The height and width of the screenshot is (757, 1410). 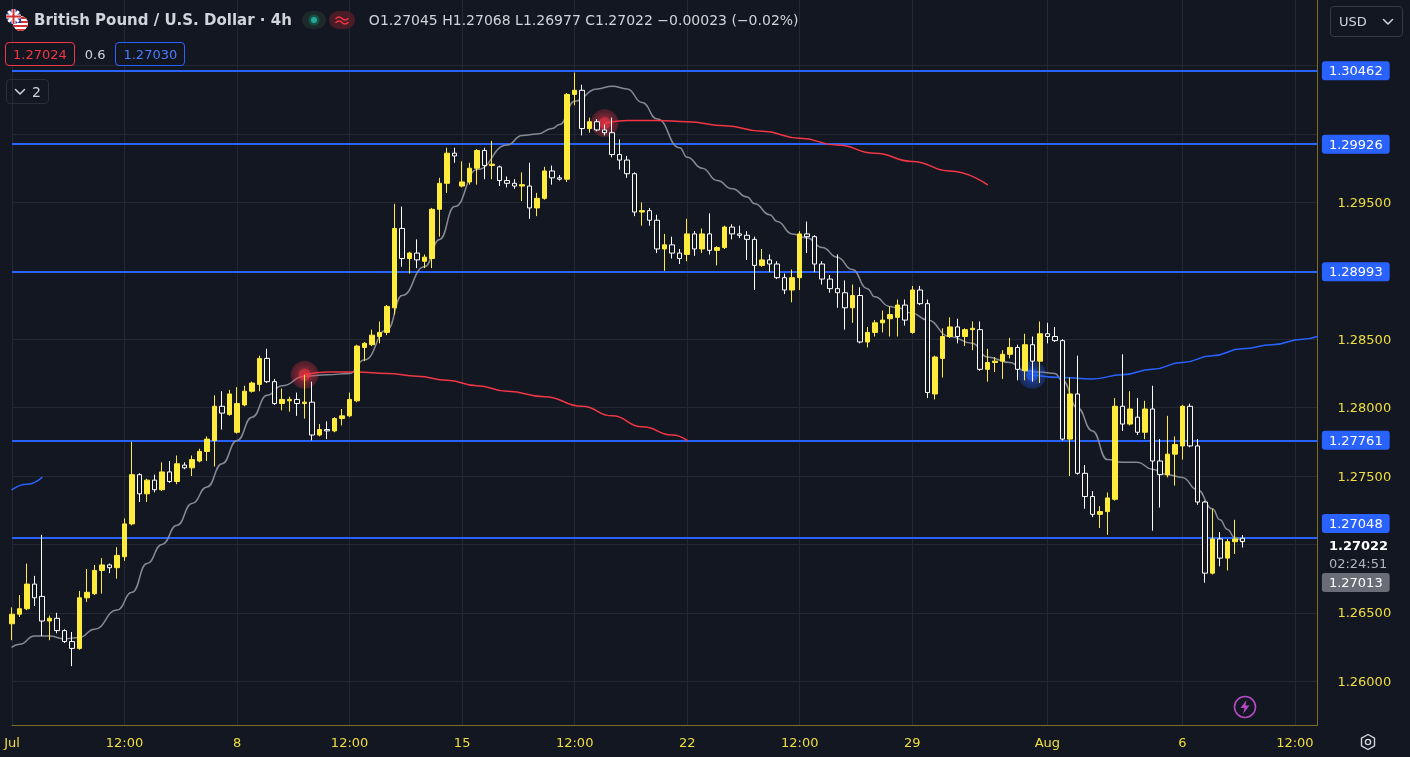 What do you see at coordinates (1364, 408) in the screenshot?
I see `y-tick-label: 1.28000` at bounding box center [1364, 408].